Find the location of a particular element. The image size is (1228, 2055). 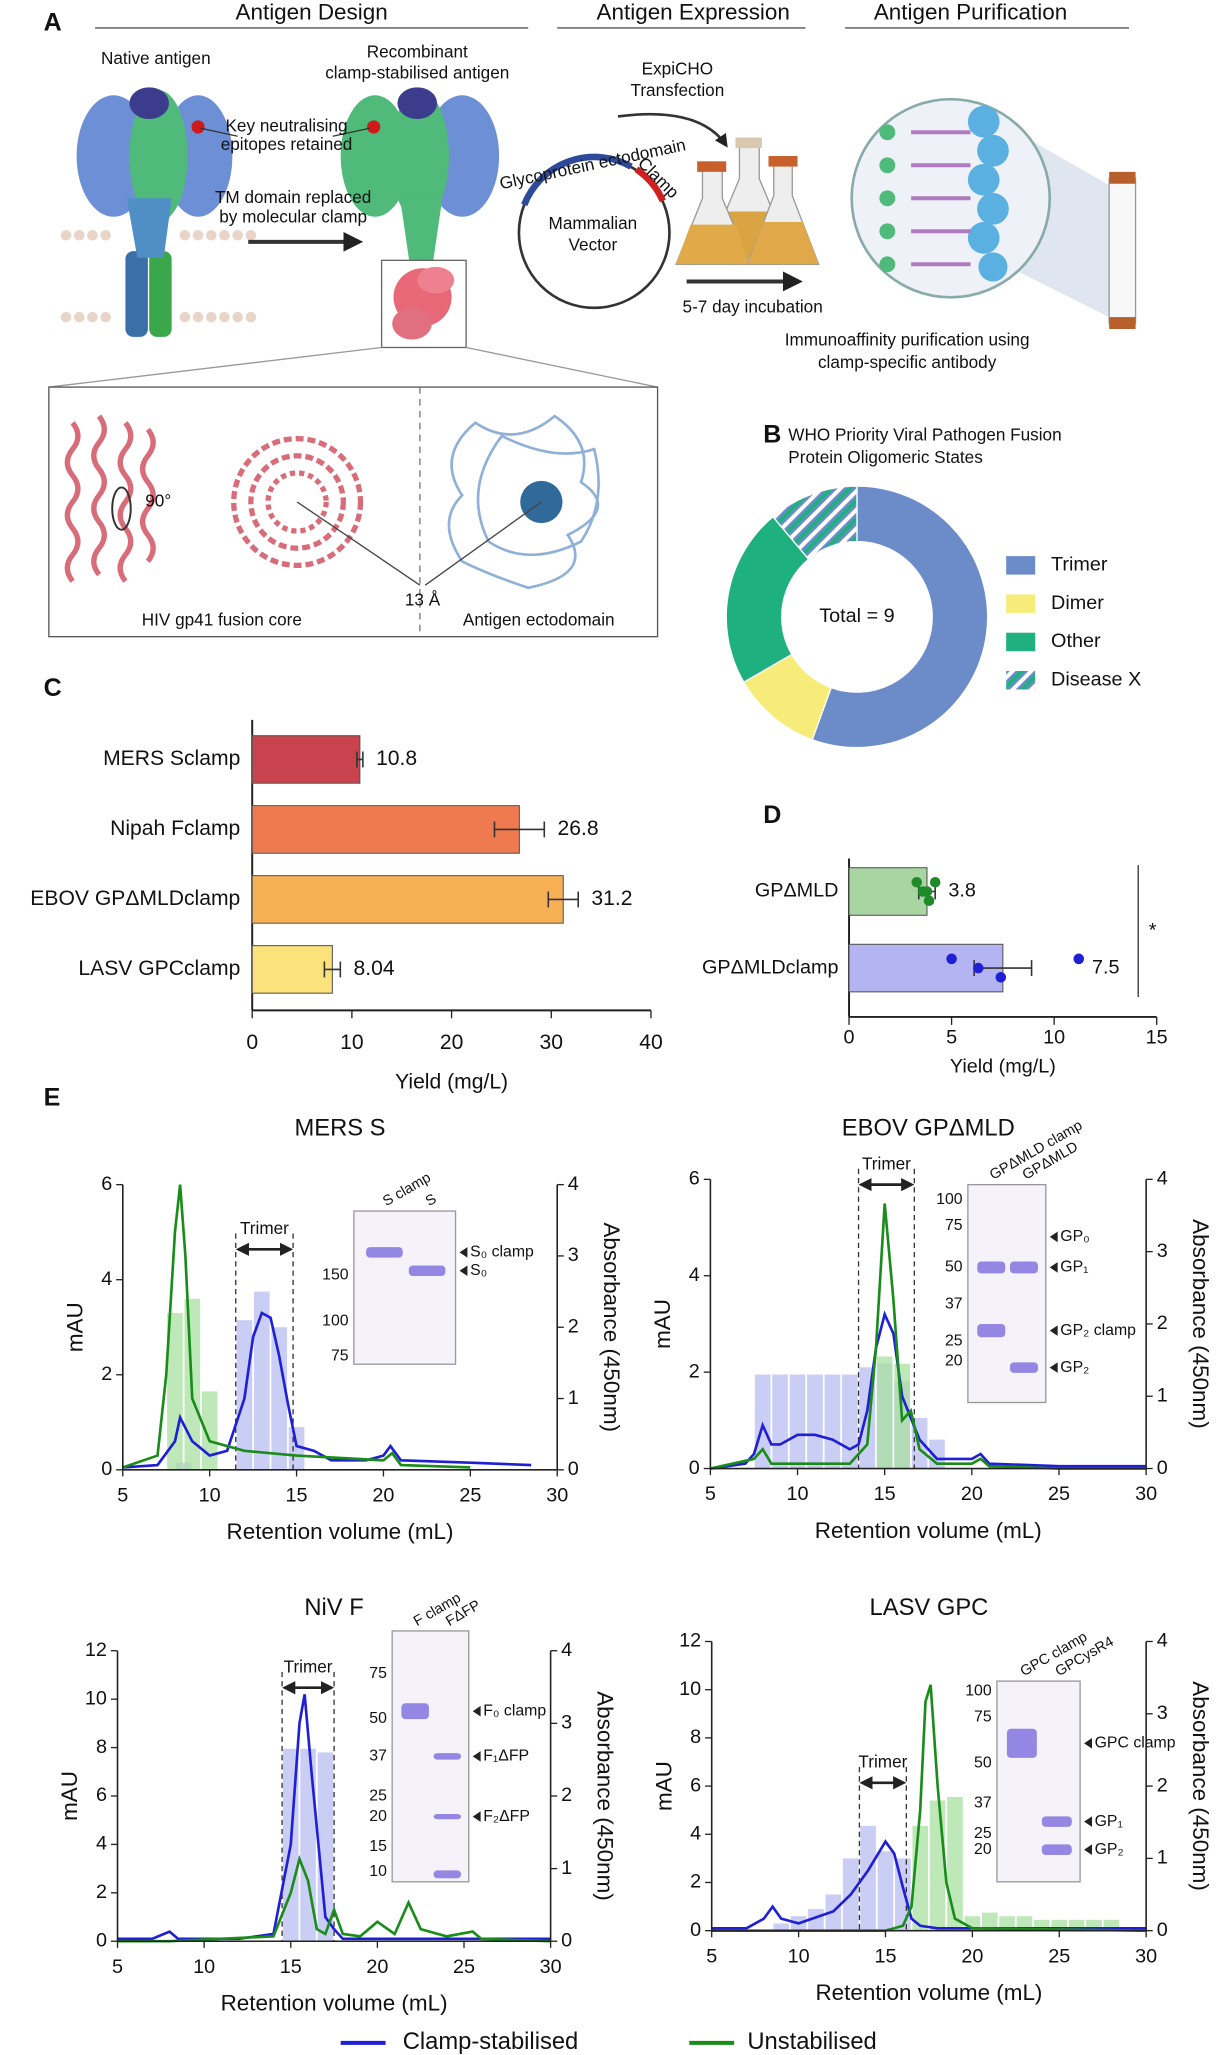

y-tick-label: 8 is located at coordinates (695, 1737).